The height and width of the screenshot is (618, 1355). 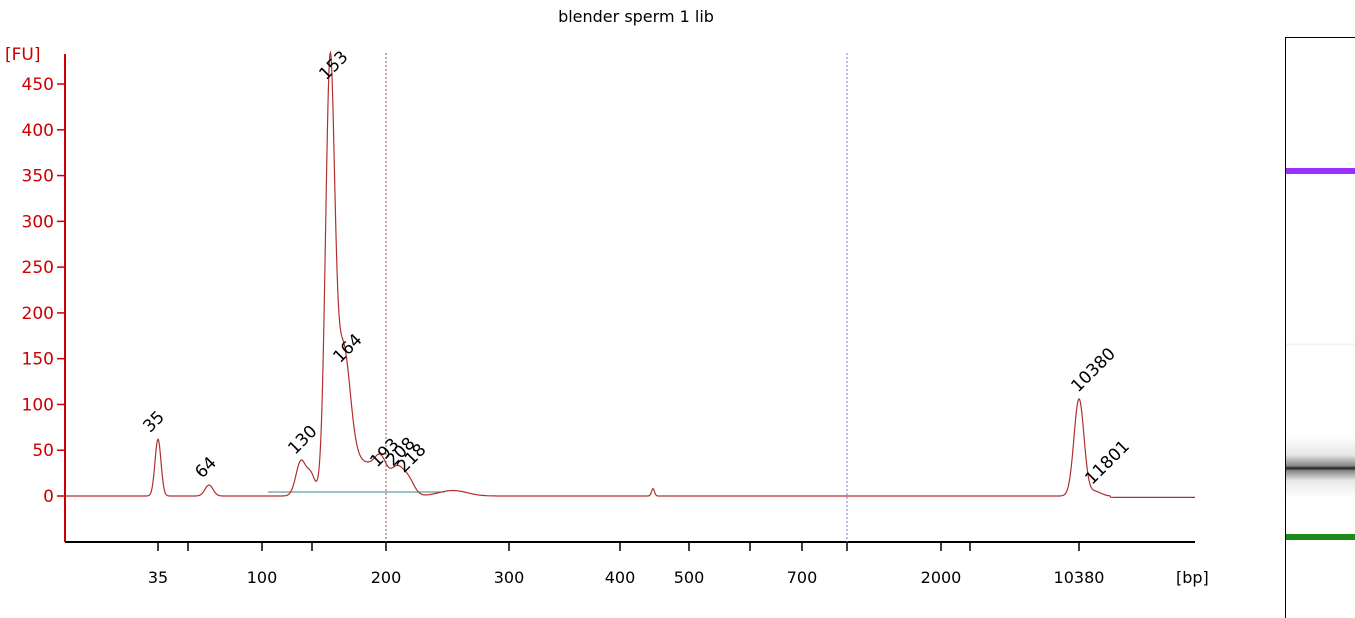 I want to click on peak-label: 35, so click(x=153, y=421).